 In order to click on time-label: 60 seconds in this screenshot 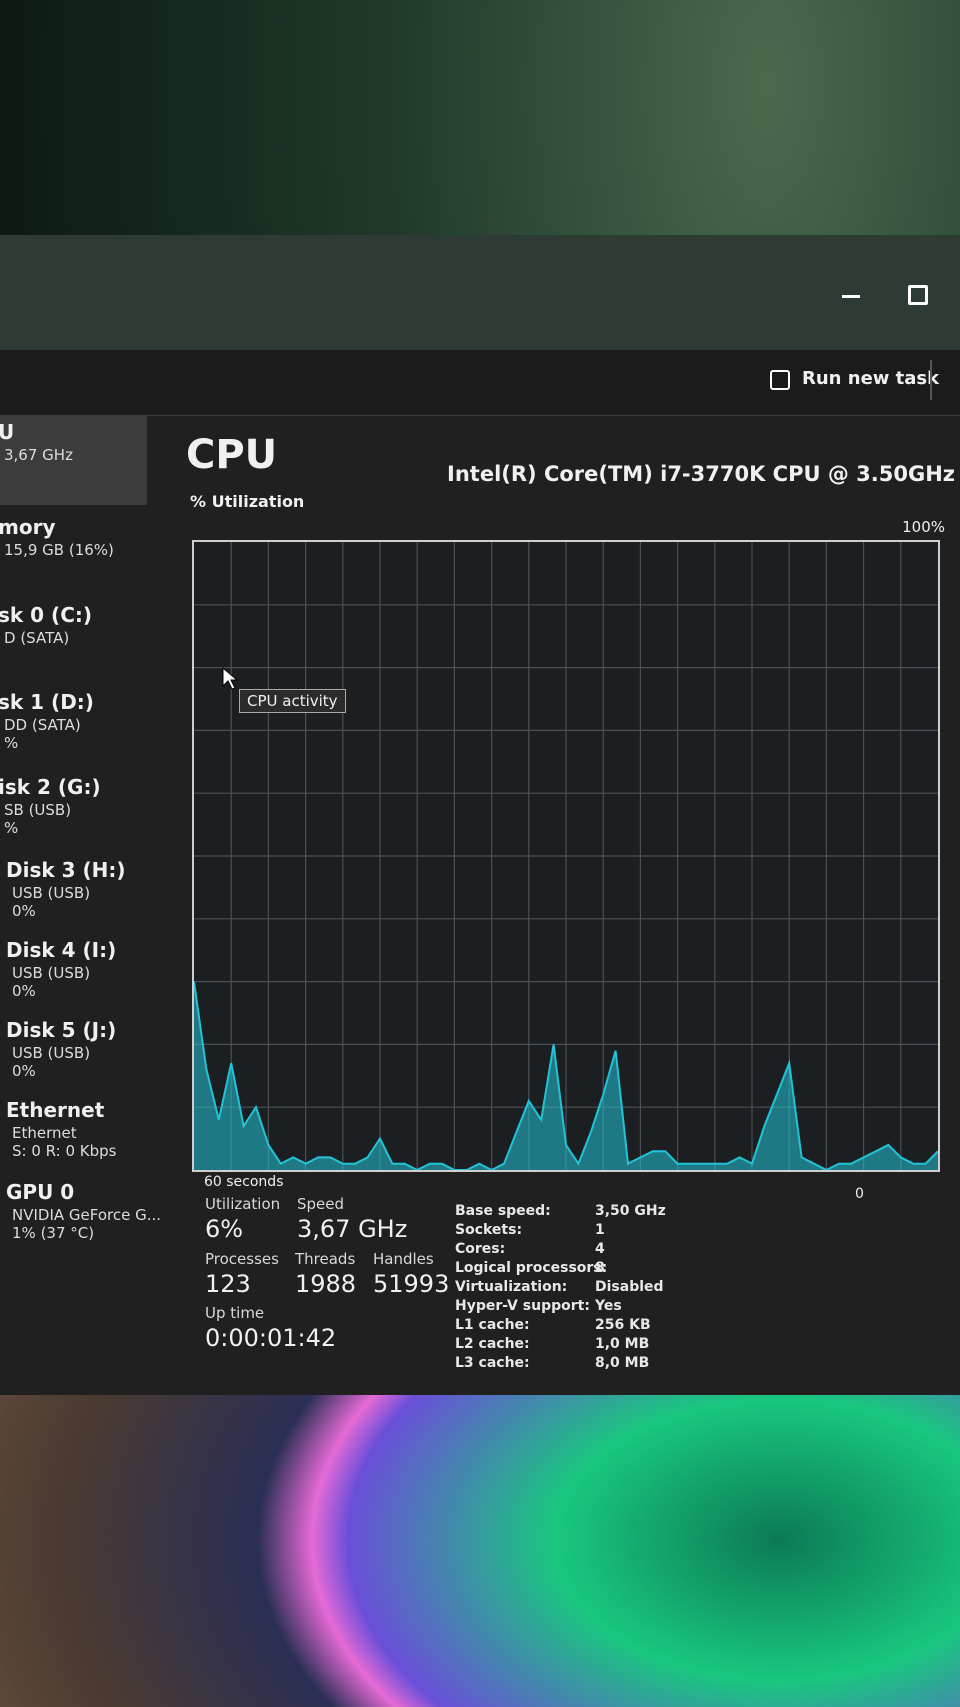, I will do `click(244, 1182)`.